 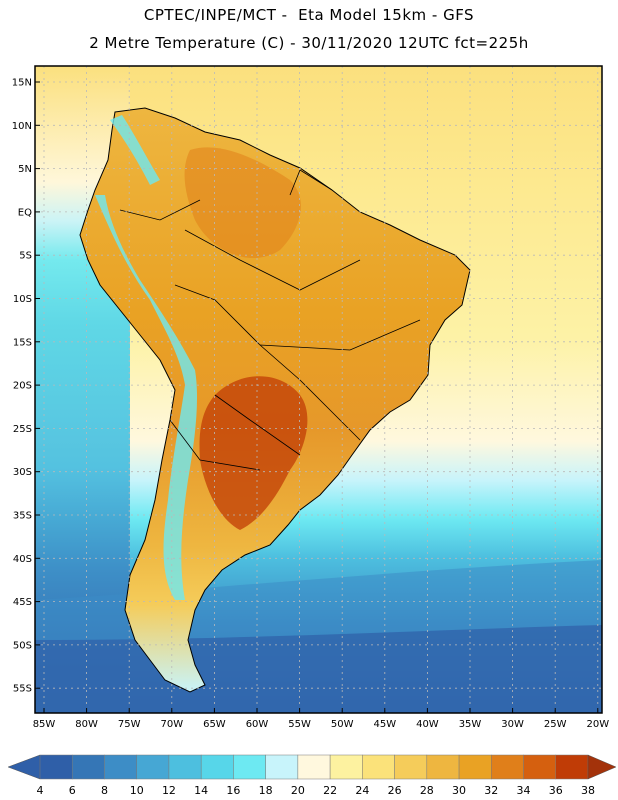 What do you see at coordinates (22, 645) in the screenshot?
I see `lat-tick-label: 50S` at bounding box center [22, 645].